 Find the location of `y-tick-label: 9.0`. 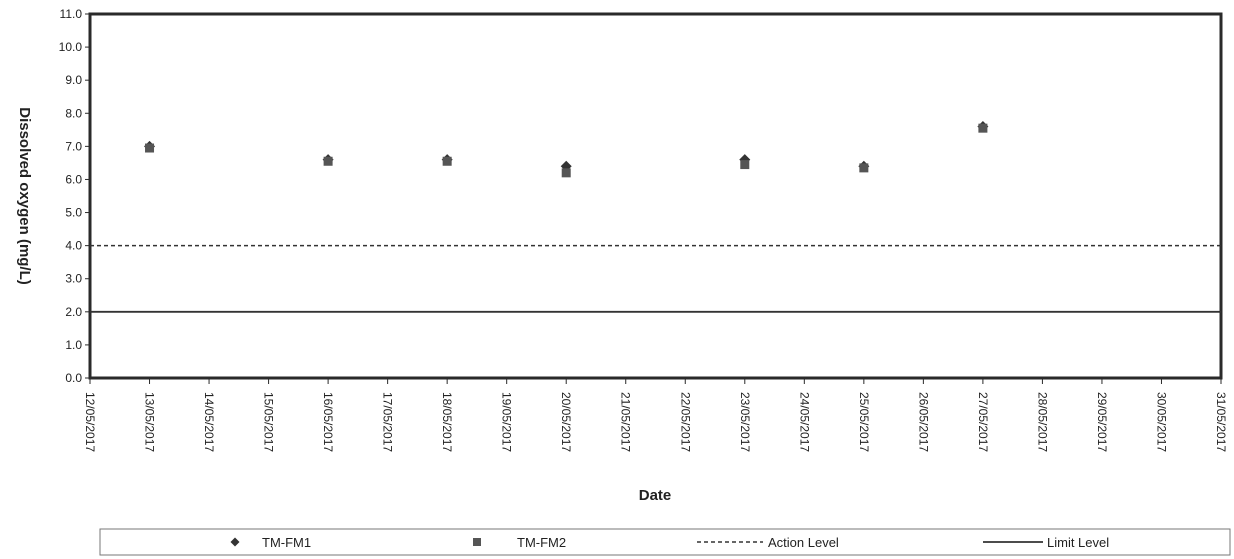

y-tick-label: 9.0 is located at coordinates (73, 80).